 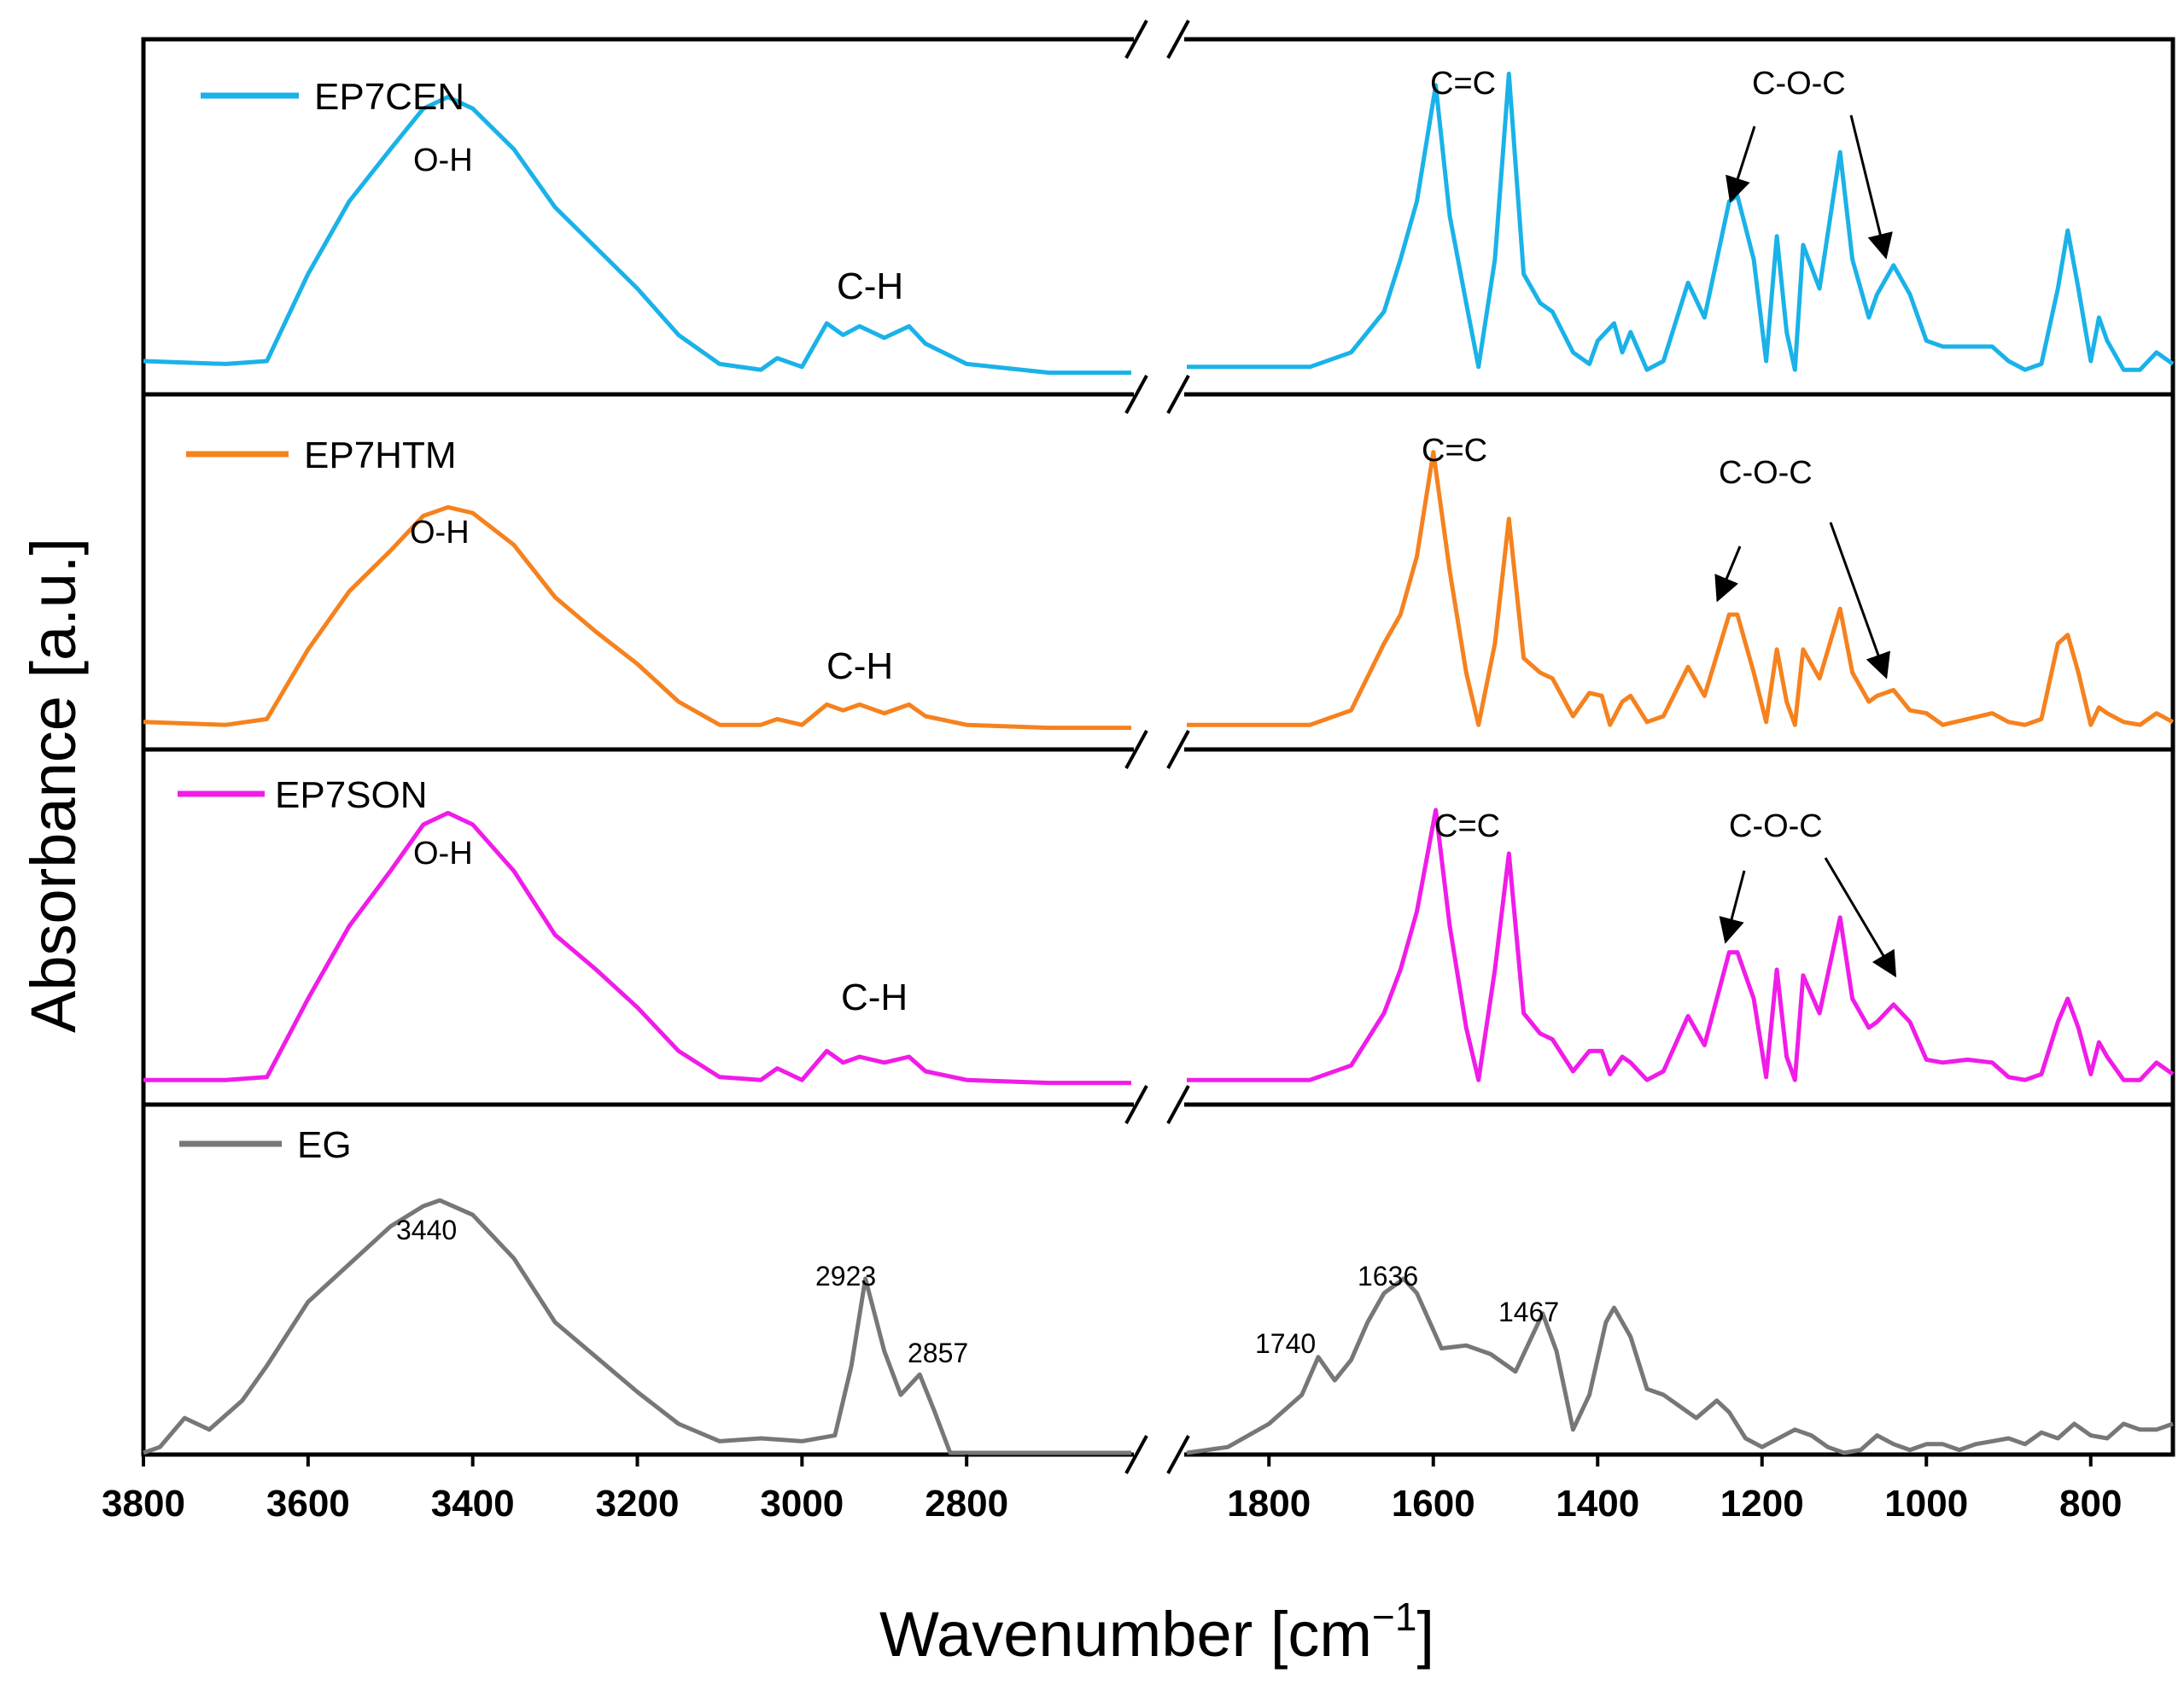 What do you see at coordinates (967, 1504) in the screenshot?
I see `x-tick-label-2800: 2800` at bounding box center [967, 1504].